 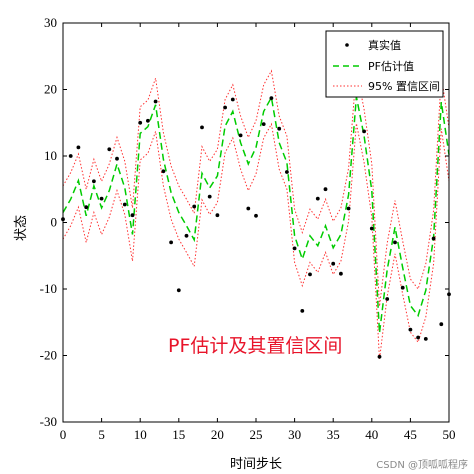 What do you see at coordinates (63, 434) in the screenshot?
I see `x-tick-label: 0` at bounding box center [63, 434].